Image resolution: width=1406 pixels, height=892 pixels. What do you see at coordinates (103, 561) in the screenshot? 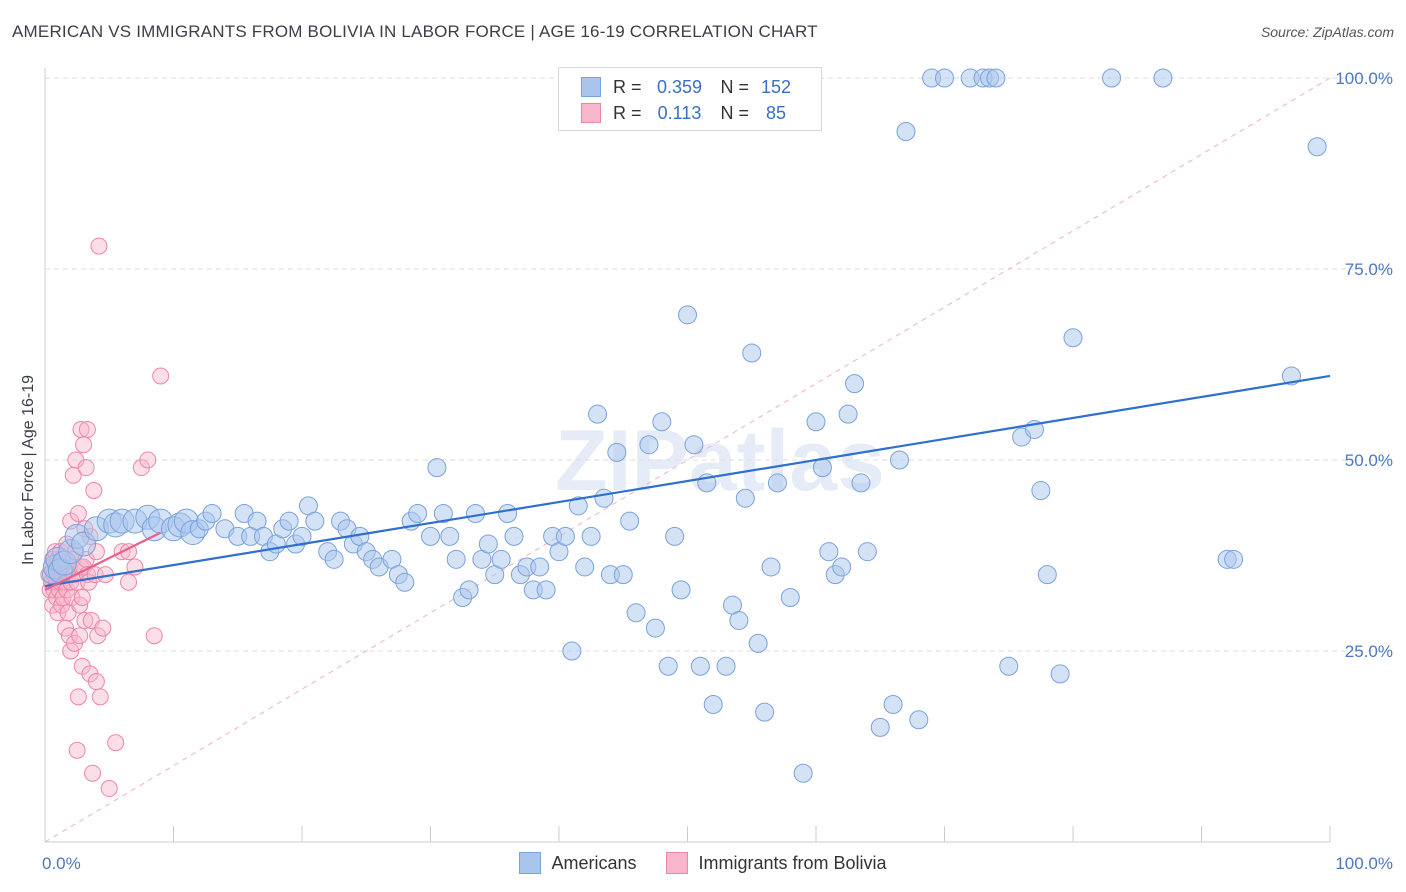
I see `bolivia-trend-line` at bounding box center [103, 561].